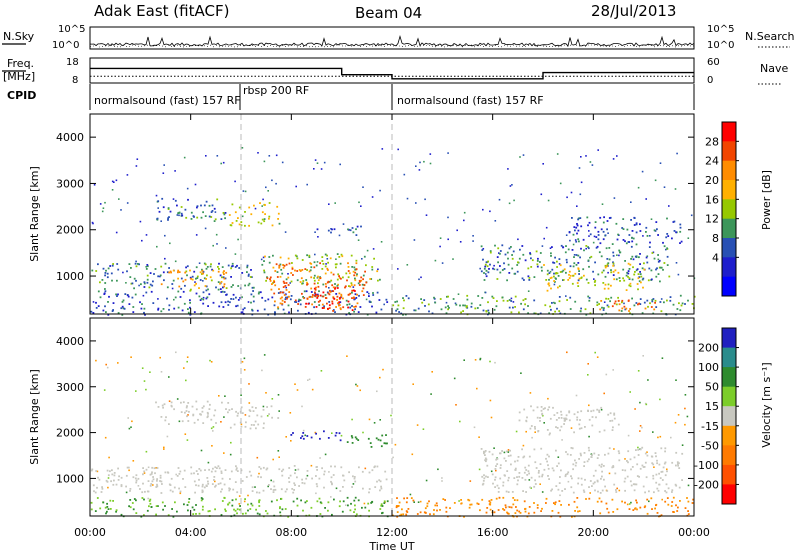 Image resolution: width=800 pixels, height=554 pixels. Describe the element at coordinates (712, 387) in the screenshot. I see `colorbar-tick-label: 50` at that location.